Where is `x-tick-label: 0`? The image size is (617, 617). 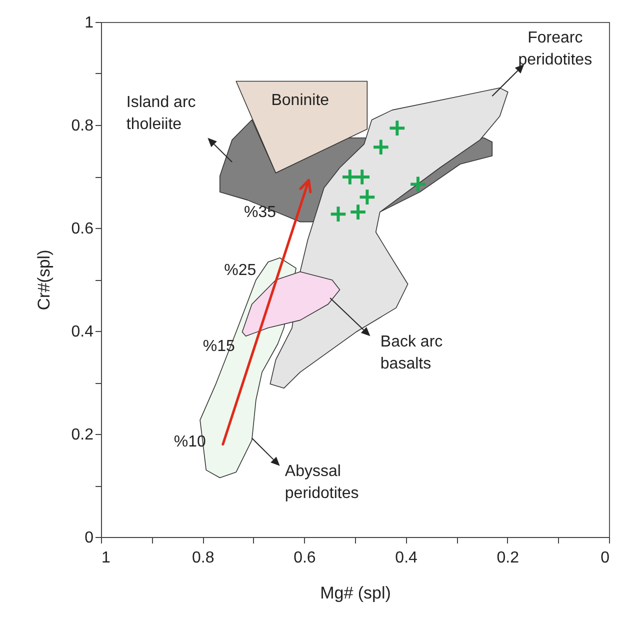
x-tick-label: 0 is located at coordinates (605, 558).